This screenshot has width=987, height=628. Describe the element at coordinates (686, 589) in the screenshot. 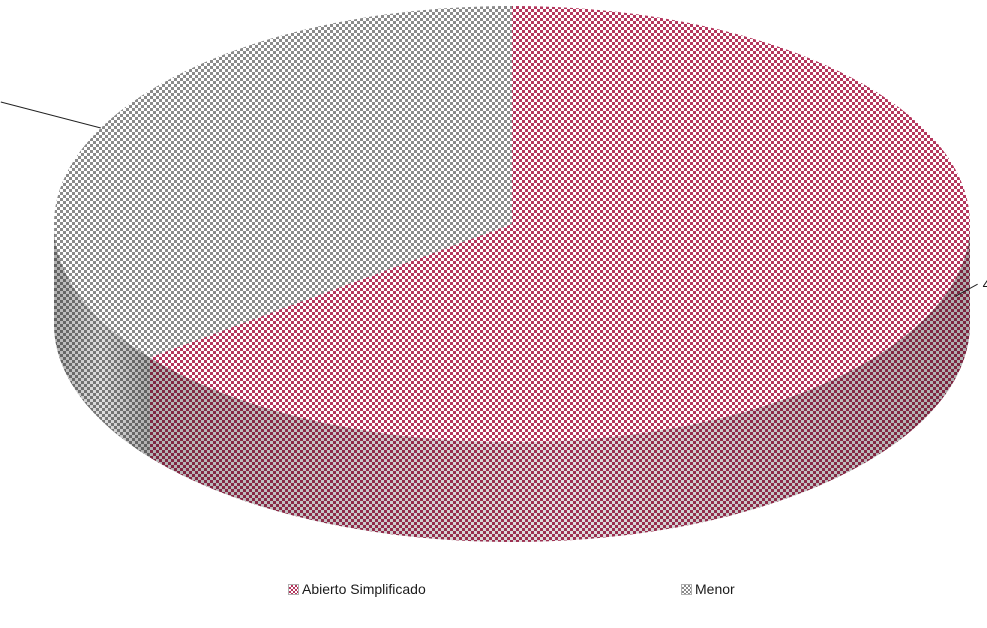

I see `legend-swatch-menor` at that location.